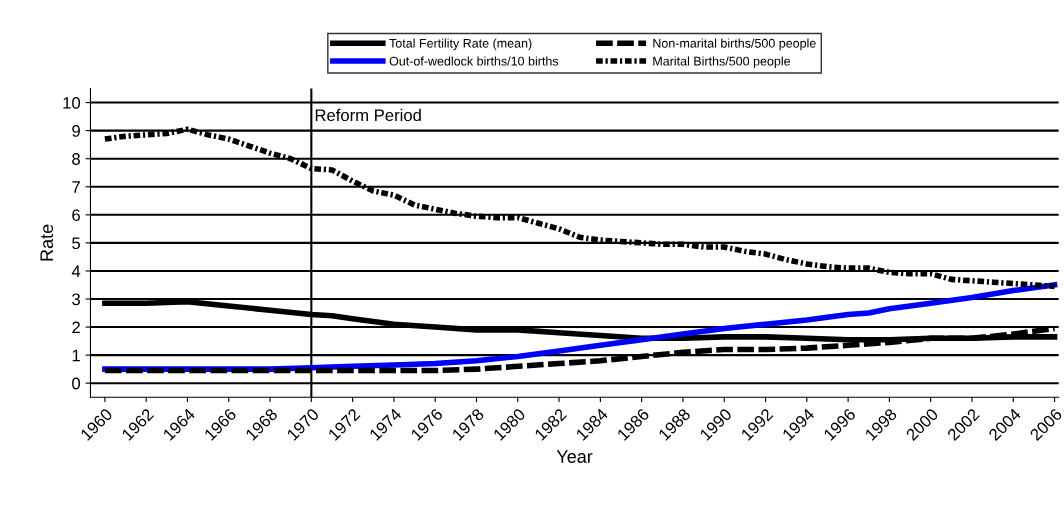 The width and height of the screenshot is (1064, 506). I want to click on legend-label: Non-marital births/500 people, so click(734, 44).